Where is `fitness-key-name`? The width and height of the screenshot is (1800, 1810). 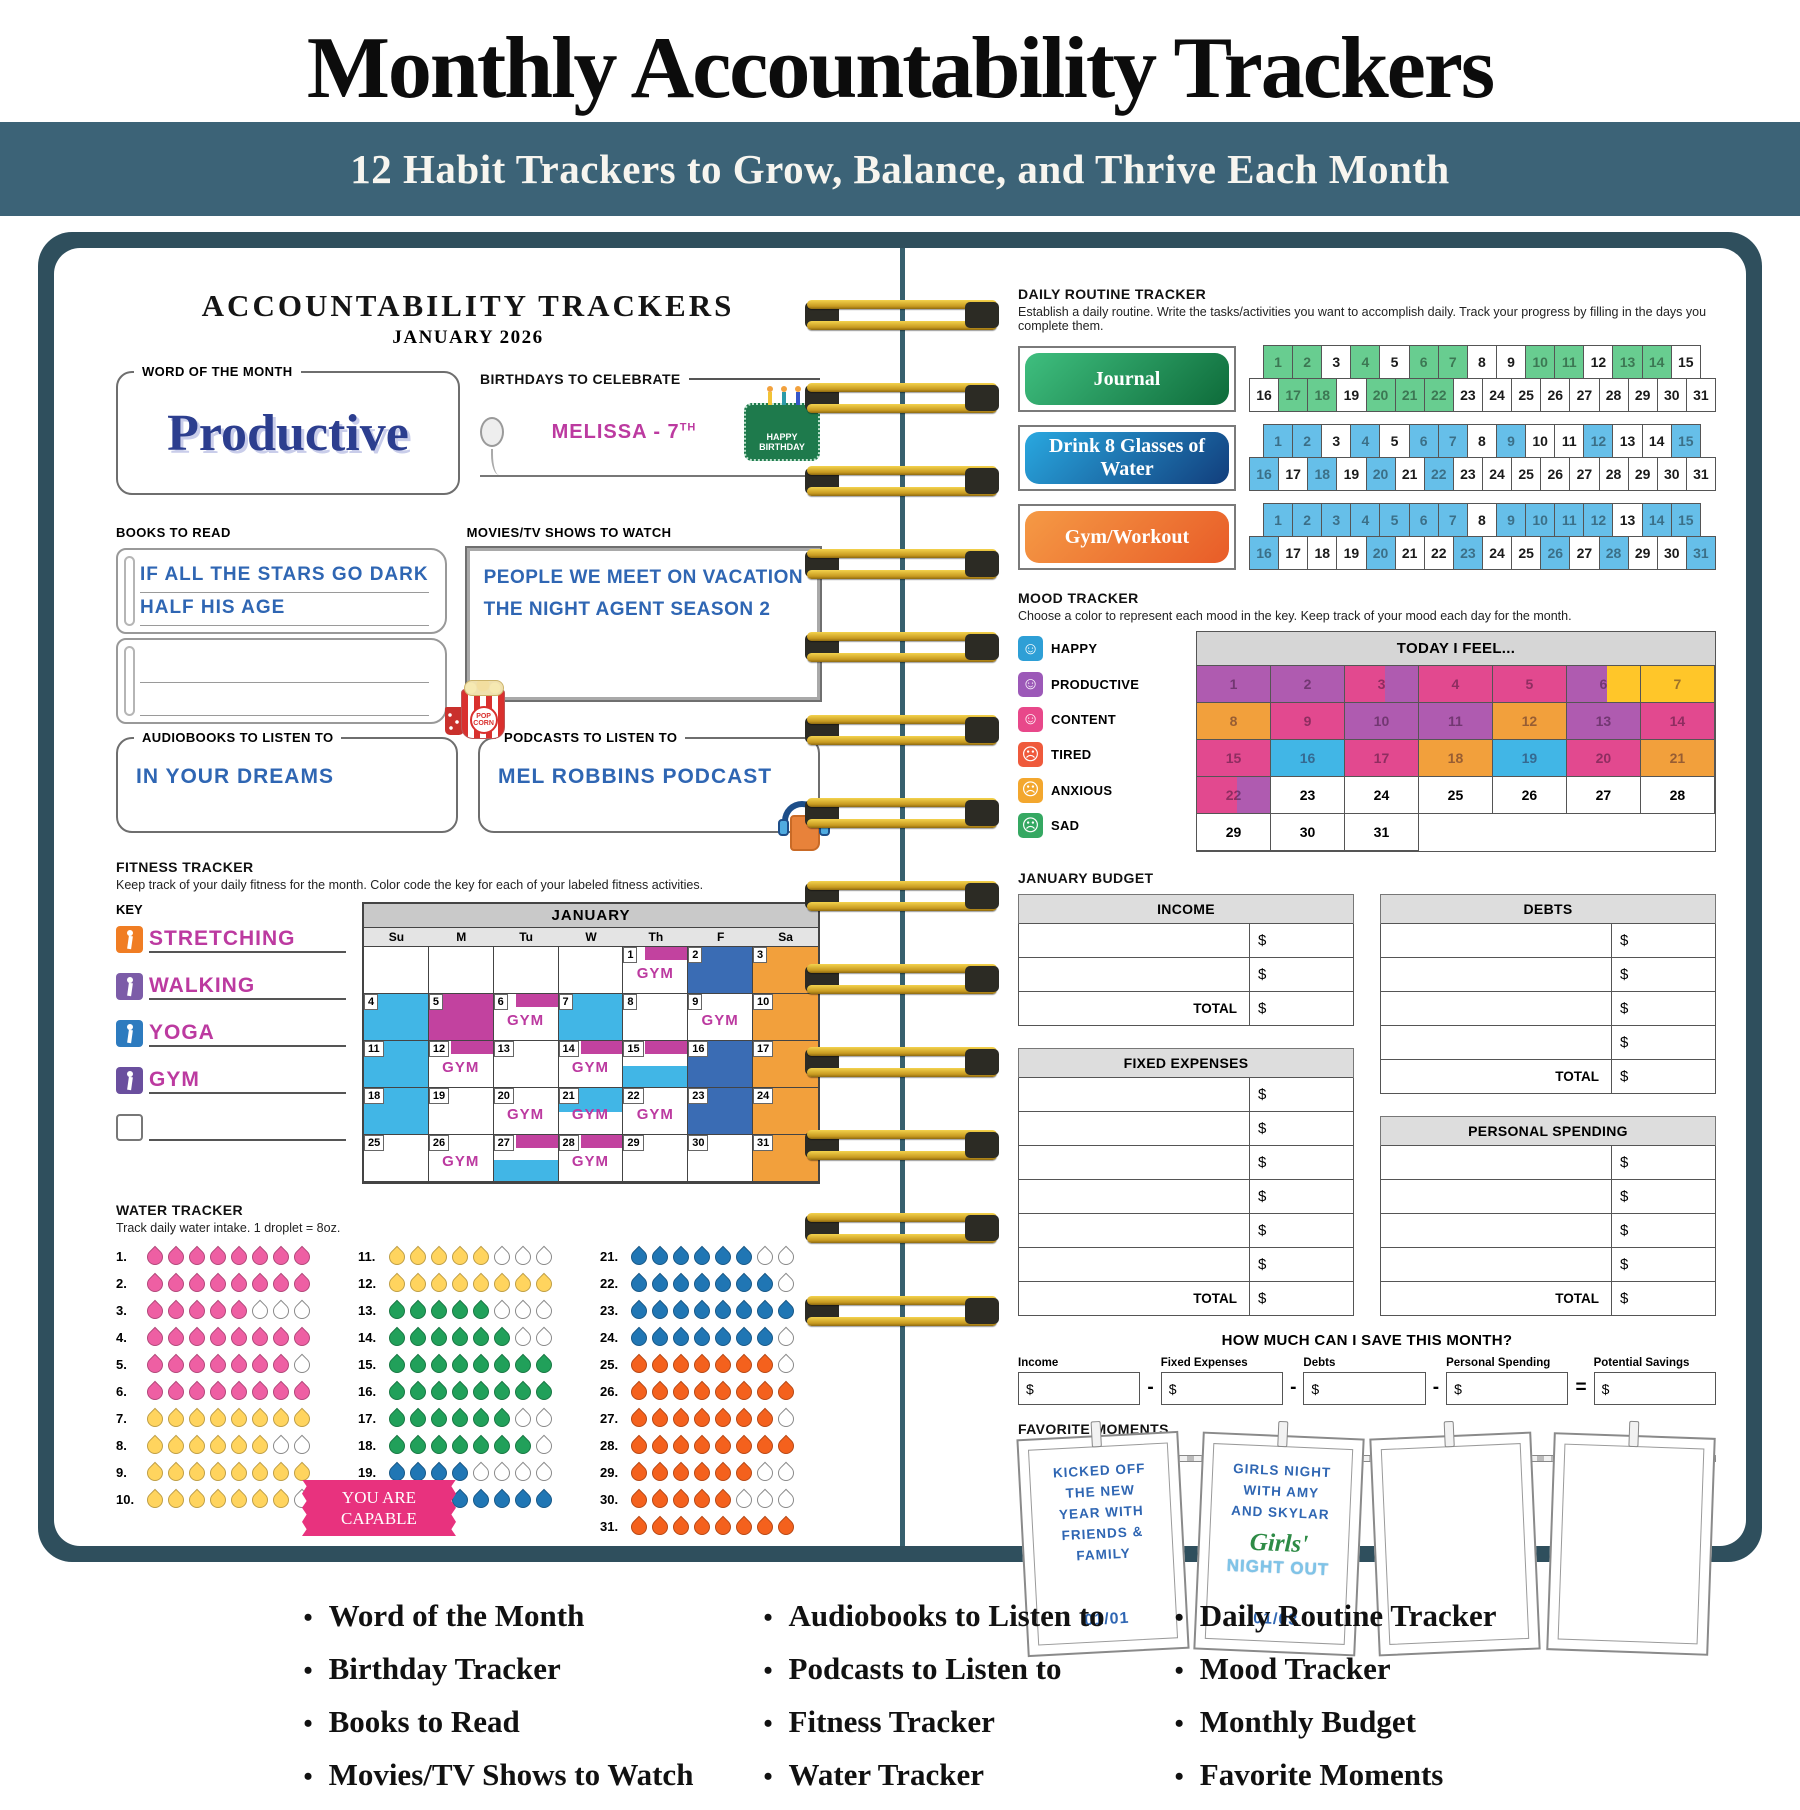
fitness-key-name is located at coordinates (247, 1140).